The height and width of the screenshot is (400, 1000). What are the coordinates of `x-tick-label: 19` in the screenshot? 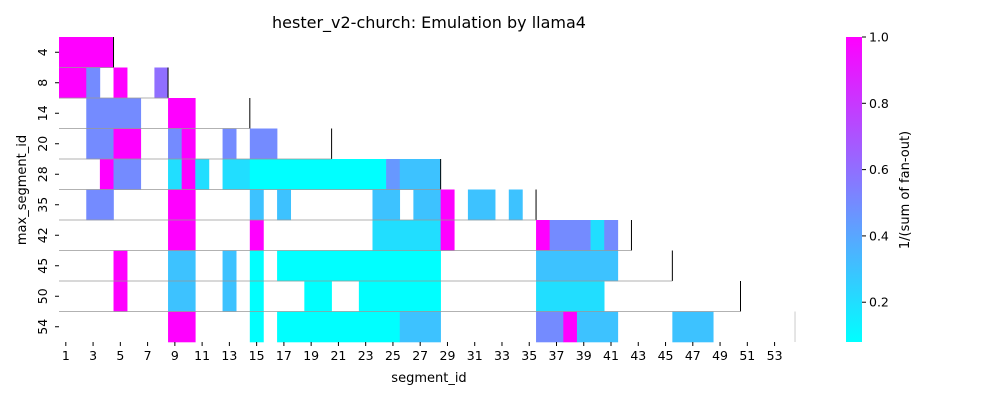 It's located at (311, 355).